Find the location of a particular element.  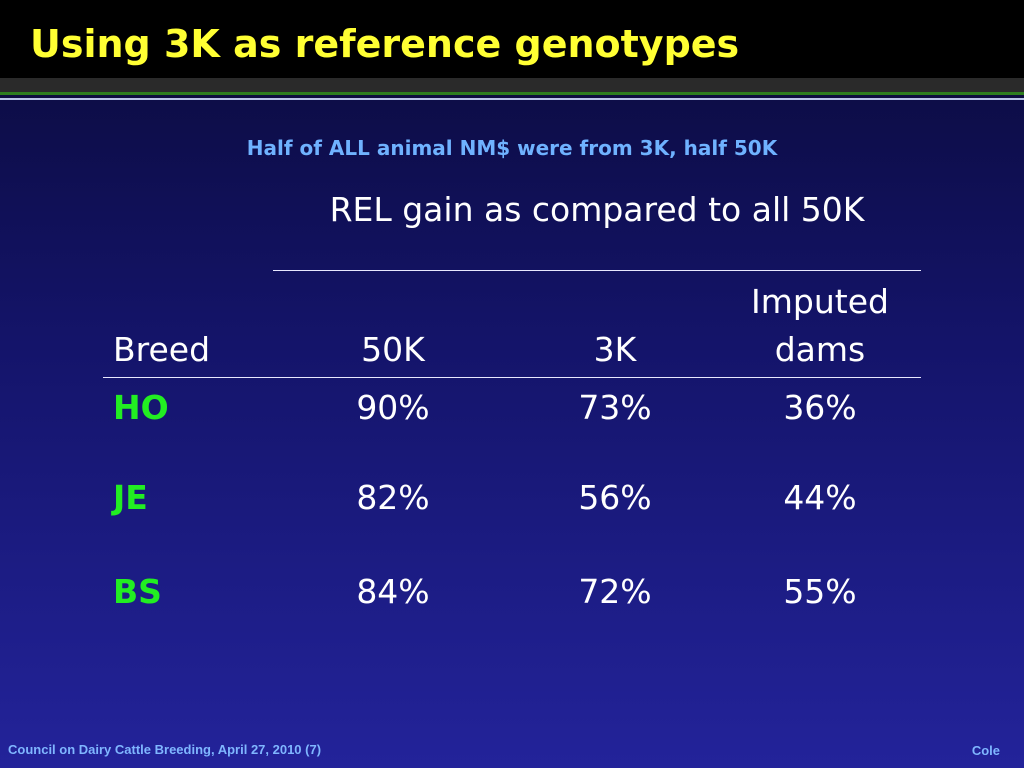

title-divider-green is located at coordinates (512, 93).